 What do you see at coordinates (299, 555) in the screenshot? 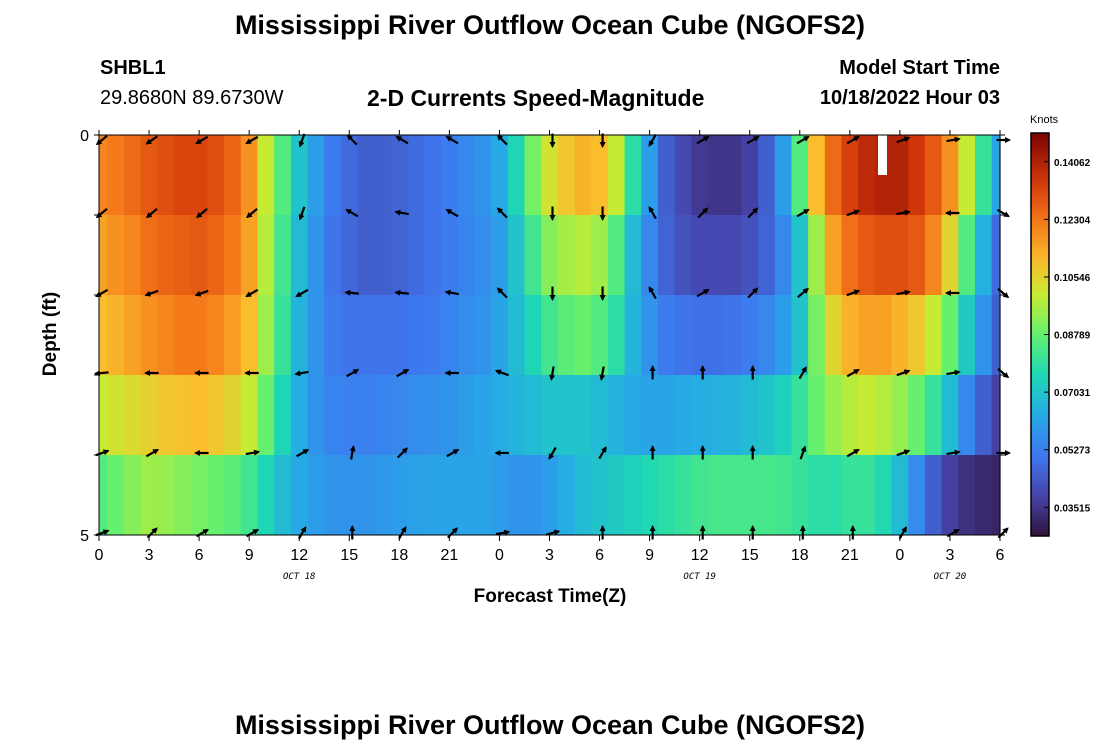
I see `x-tick-label: 12` at bounding box center [299, 555].